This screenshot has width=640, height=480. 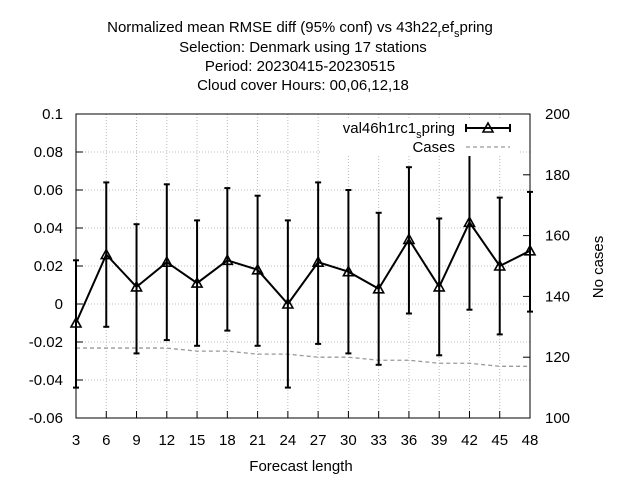 What do you see at coordinates (440, 34) in the screenshot?
I see `title-sub-r: r` at bounding box center [440, 34].